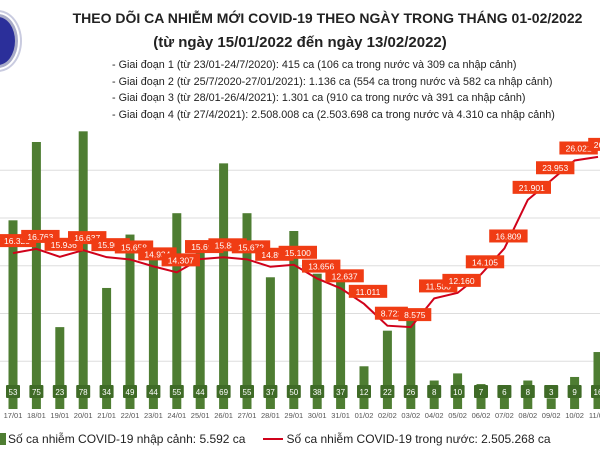 The width and height of the screenshot is (600, 452). What do you see at coordinates (508, 236) in the screenshot?
I see `line-label: 16.809` at bounding box center [508, 236].